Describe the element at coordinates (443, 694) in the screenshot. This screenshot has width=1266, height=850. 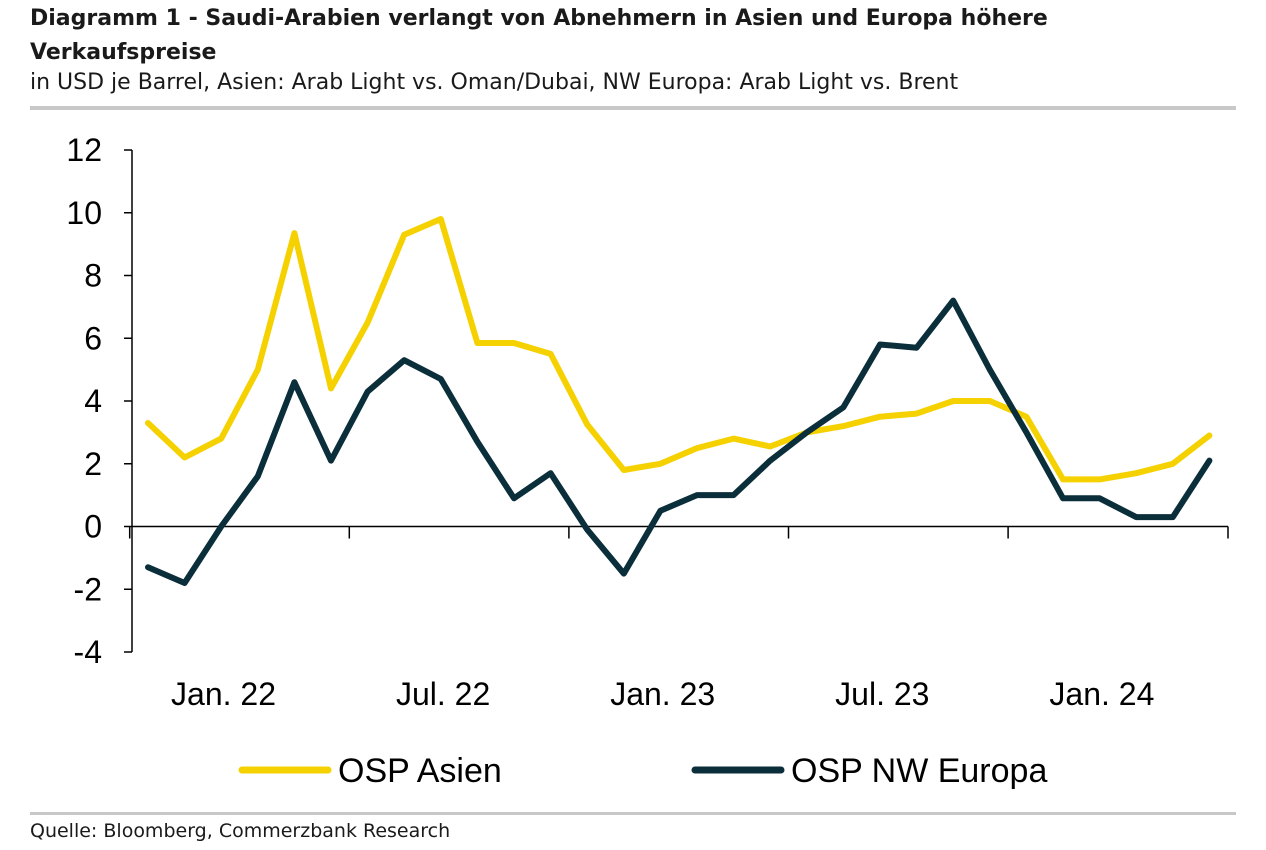
I see `x-tick-label: Jul. 22` at that location.